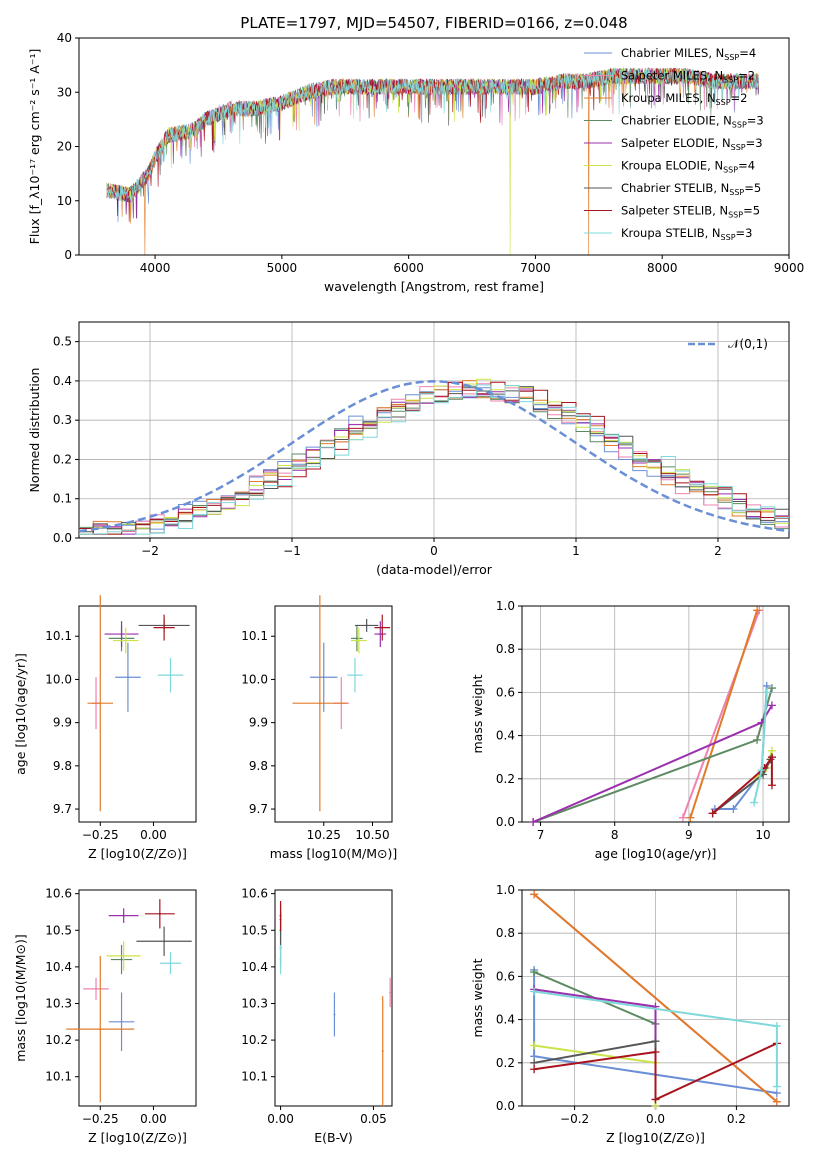 The image size is (819, 1170). Describe the element at coordinates (760, 747) in the screenshot. I see `weight-line-kroupa_stelib` at that location.